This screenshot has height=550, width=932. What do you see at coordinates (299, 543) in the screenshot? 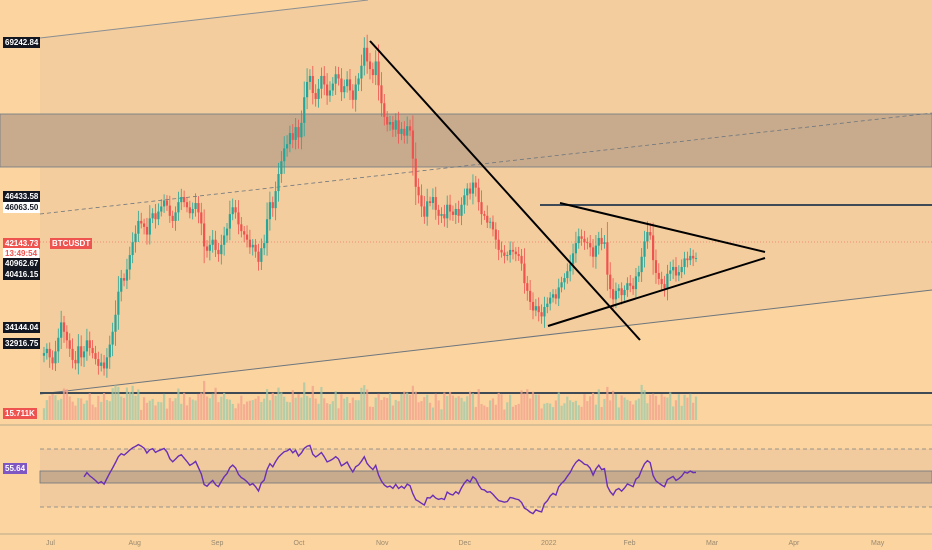
I see `month-tick-label: Oct` at bounding box center [299, 543].